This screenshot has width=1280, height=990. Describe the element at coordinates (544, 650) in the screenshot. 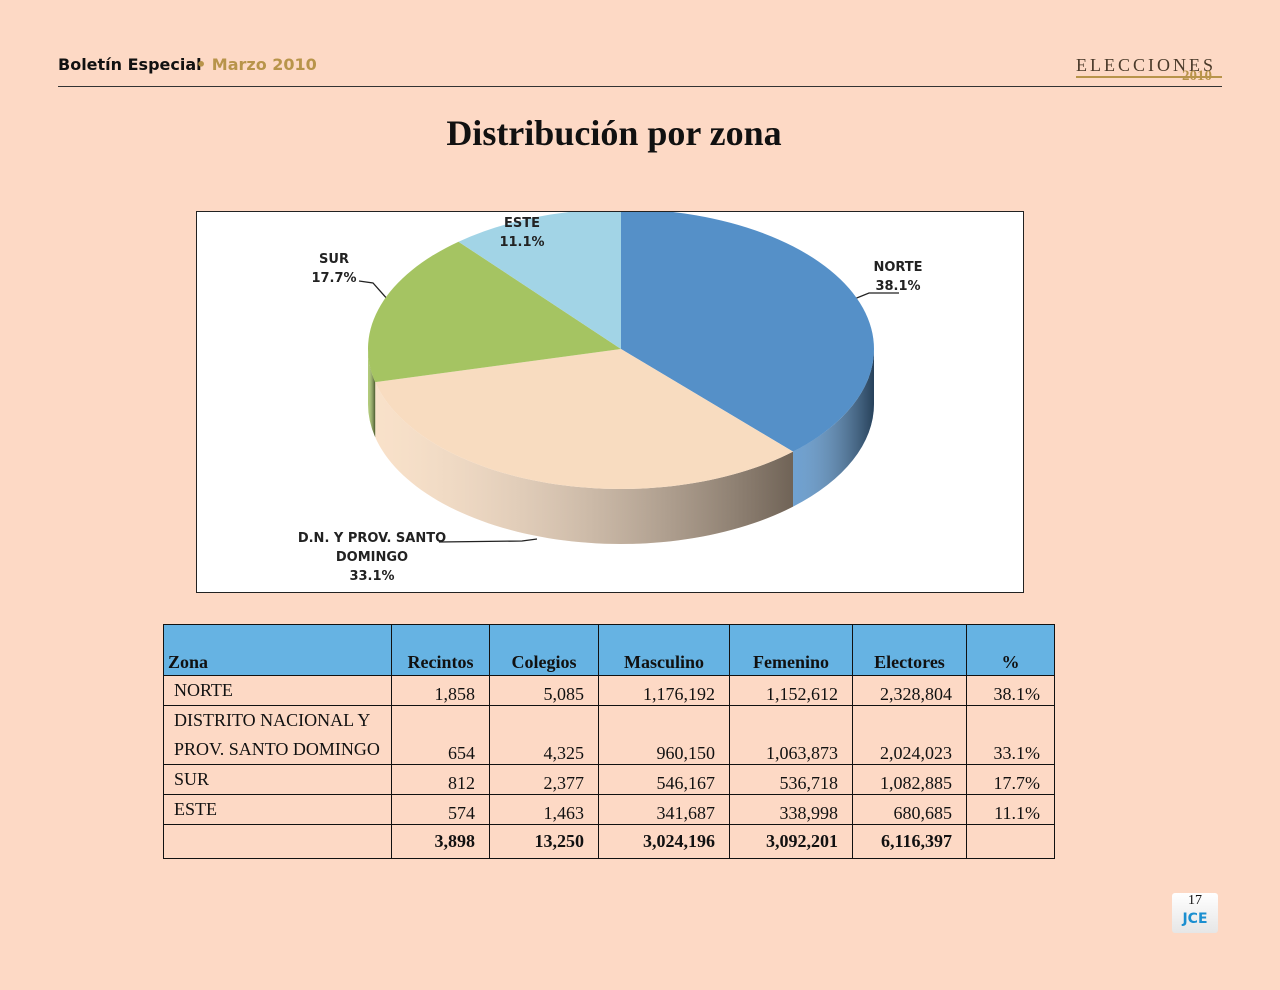

I see `column-header: Colegios` at that location.